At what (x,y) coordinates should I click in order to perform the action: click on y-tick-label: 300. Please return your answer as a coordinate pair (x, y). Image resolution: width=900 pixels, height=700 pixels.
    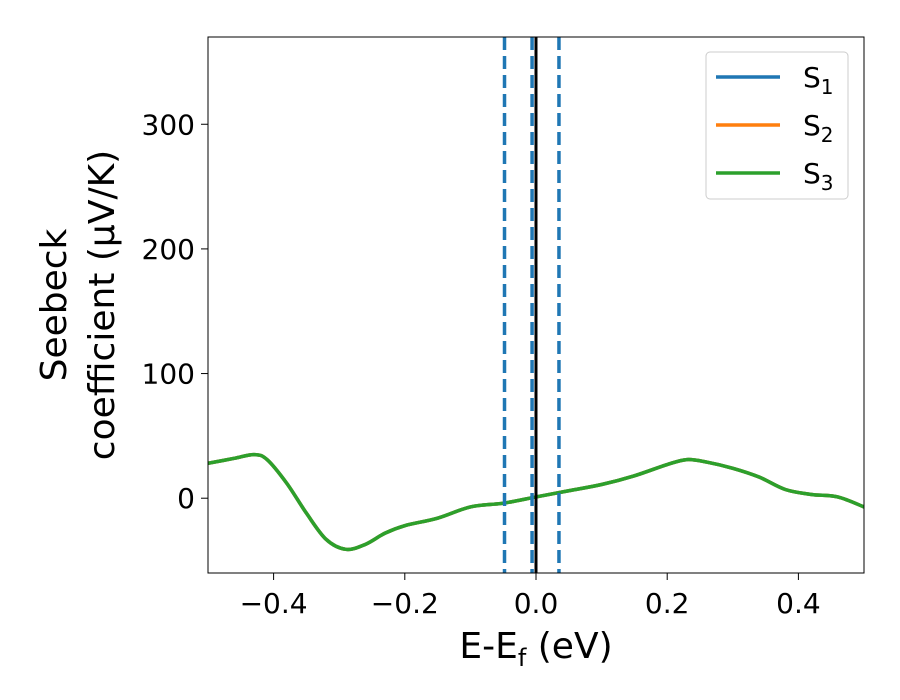
    Looking at the image, I should click on (168, 124).